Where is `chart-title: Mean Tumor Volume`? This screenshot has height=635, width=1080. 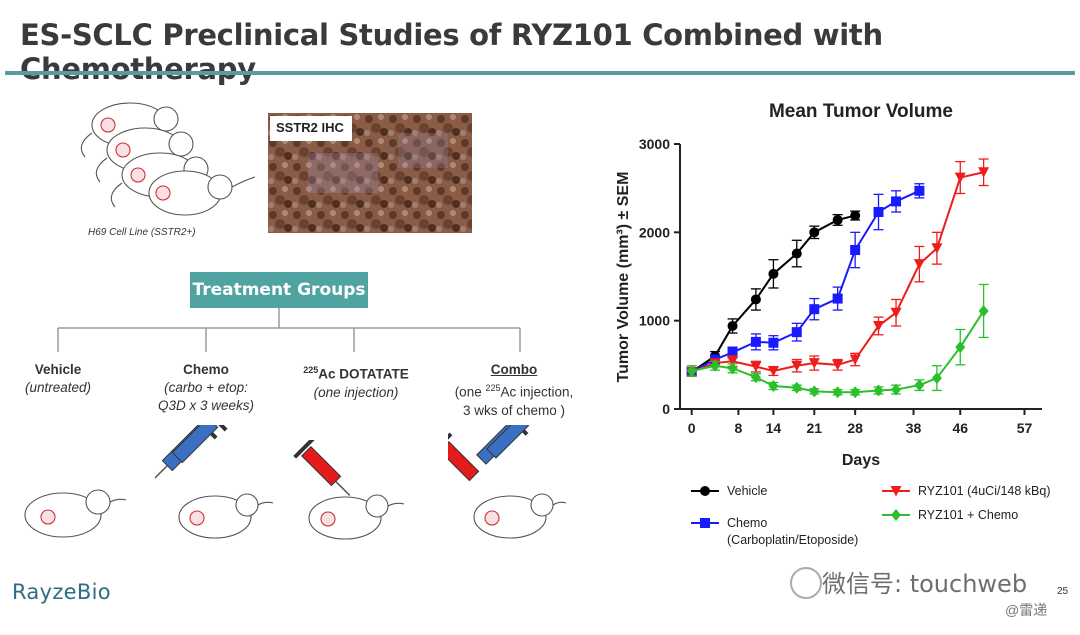
chart-title: Mean Tumor Volume is located at coordinates (861, 111).